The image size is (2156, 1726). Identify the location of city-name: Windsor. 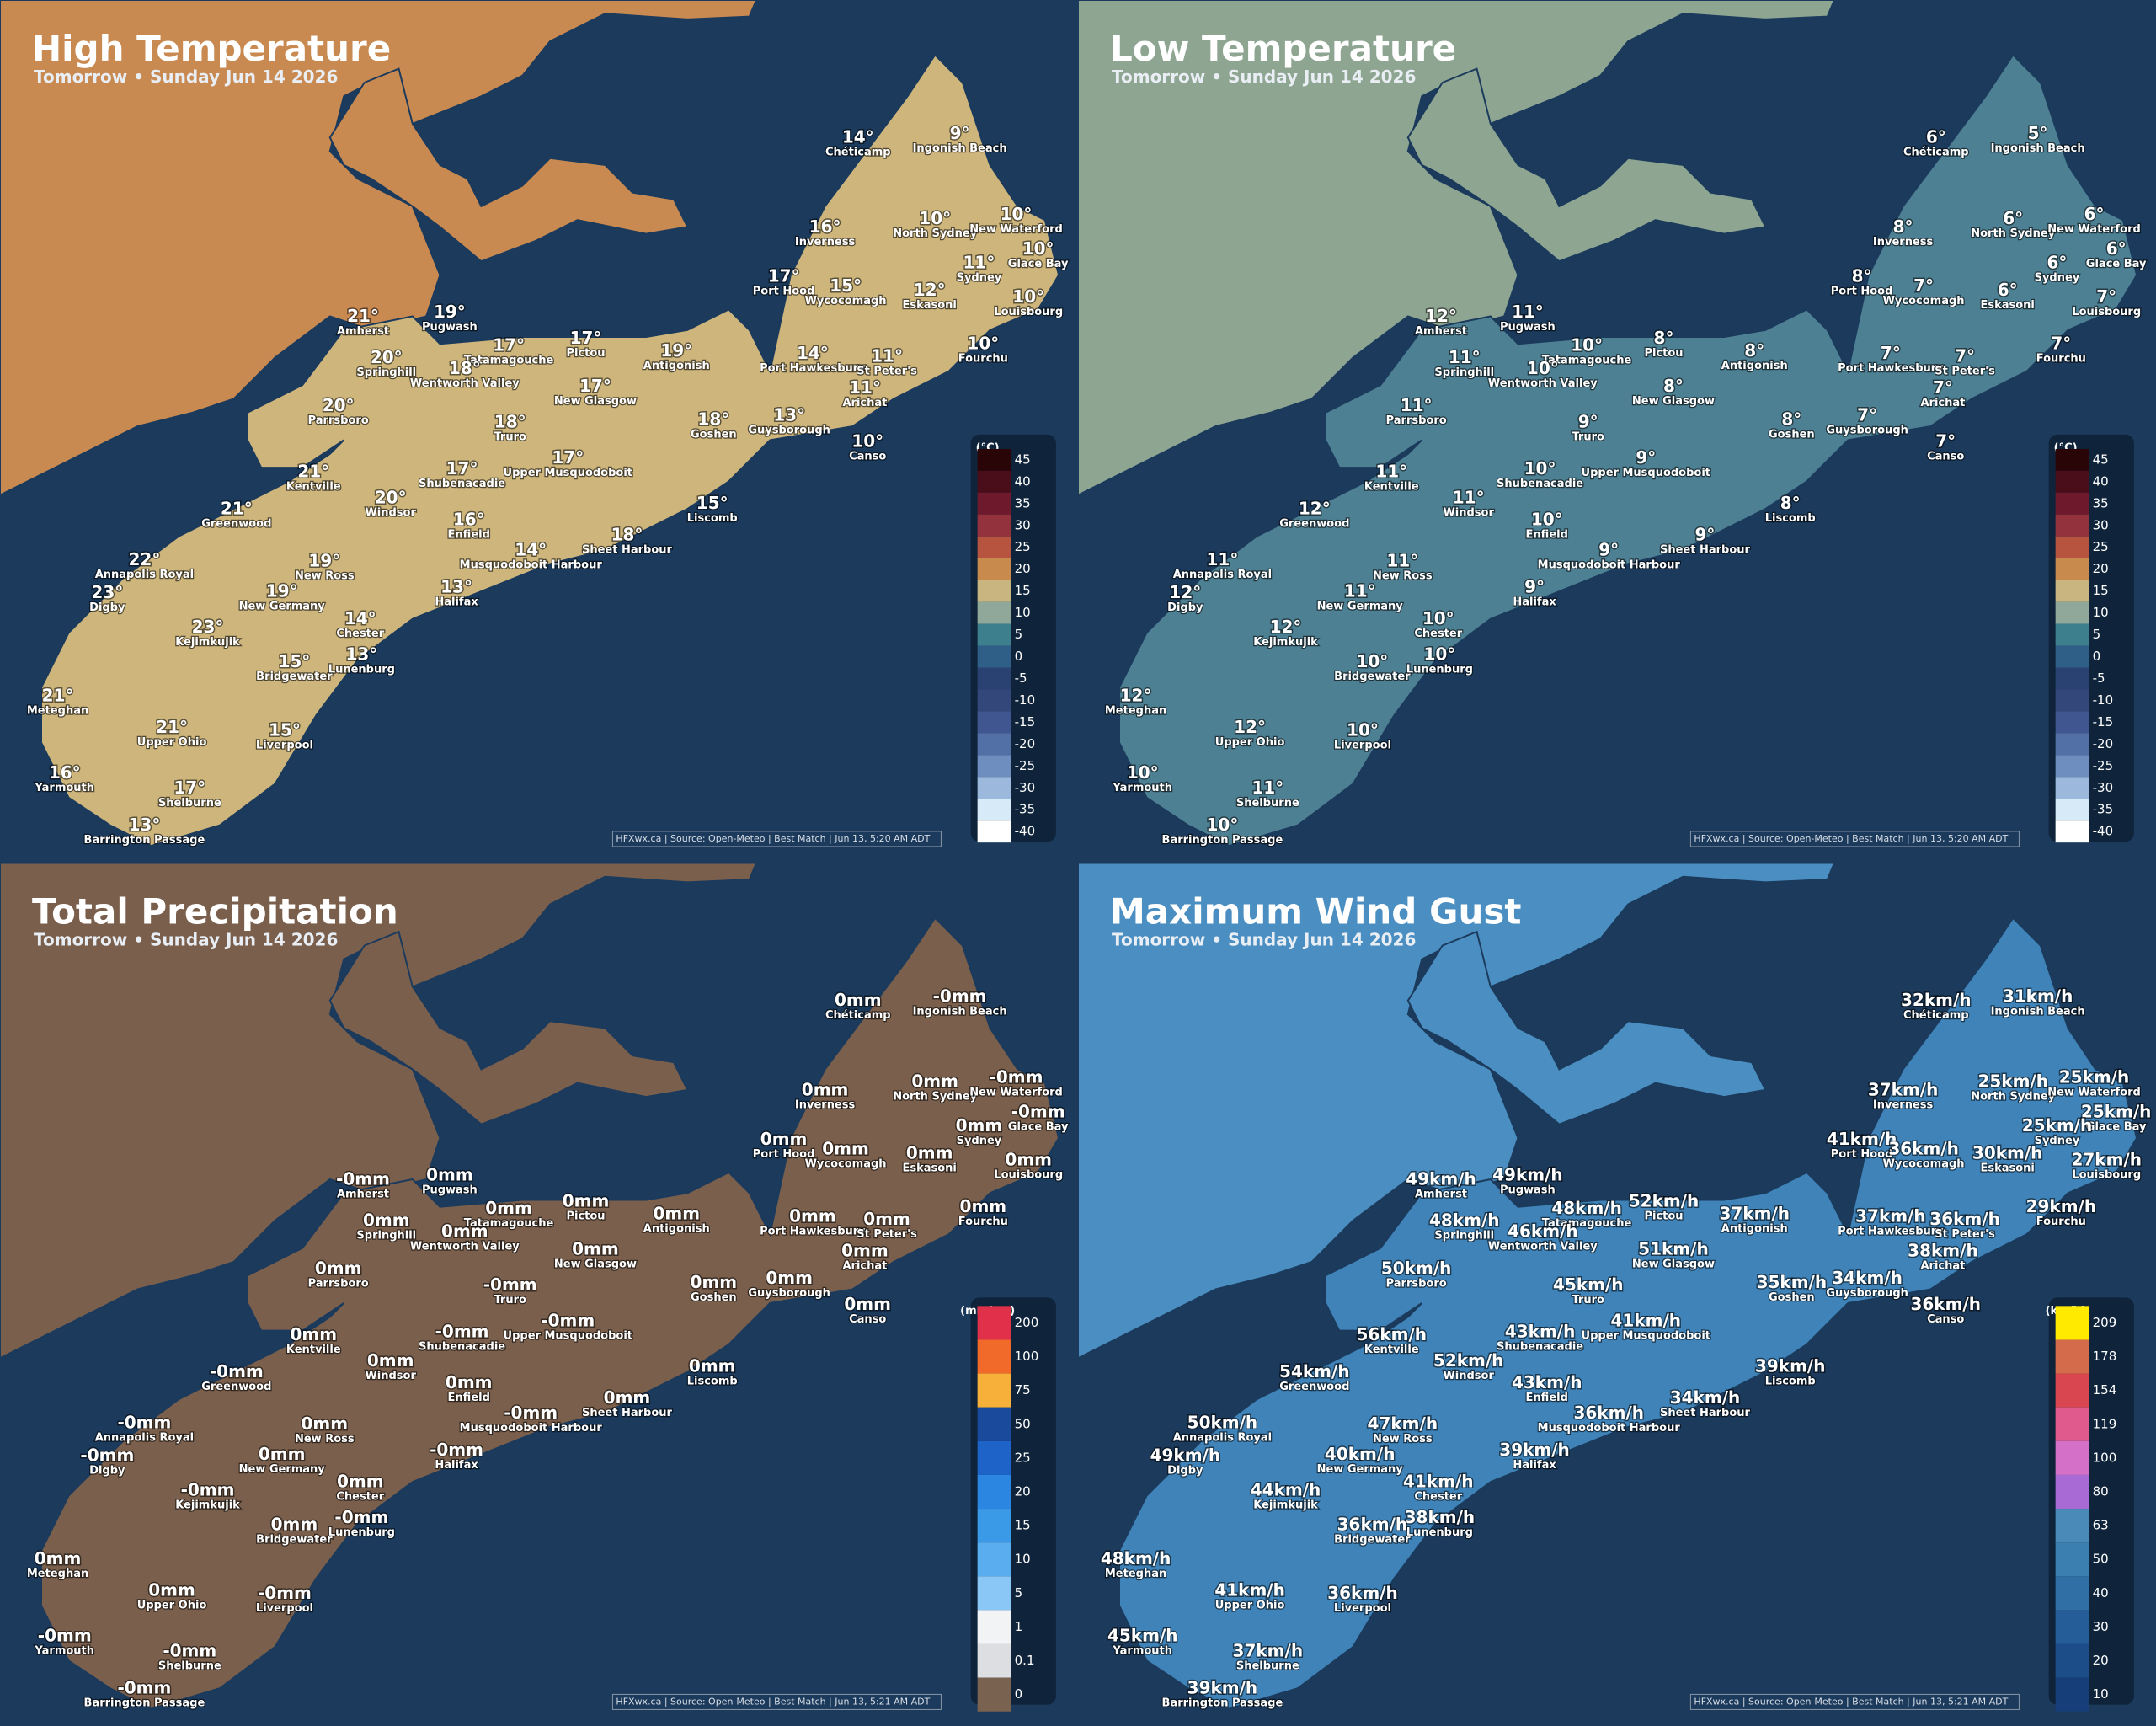
(390, 1376).